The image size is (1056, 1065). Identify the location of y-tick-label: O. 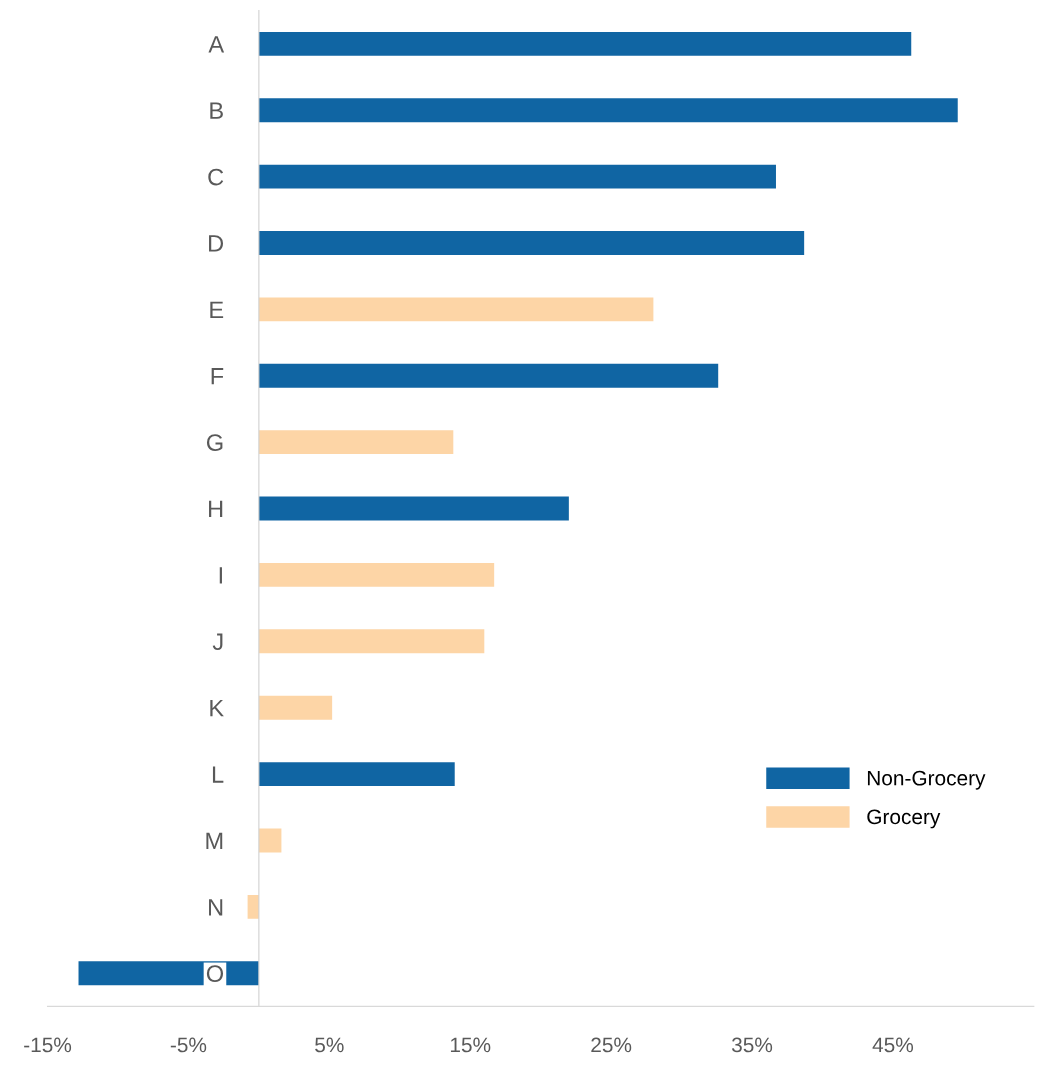
(215, 974).